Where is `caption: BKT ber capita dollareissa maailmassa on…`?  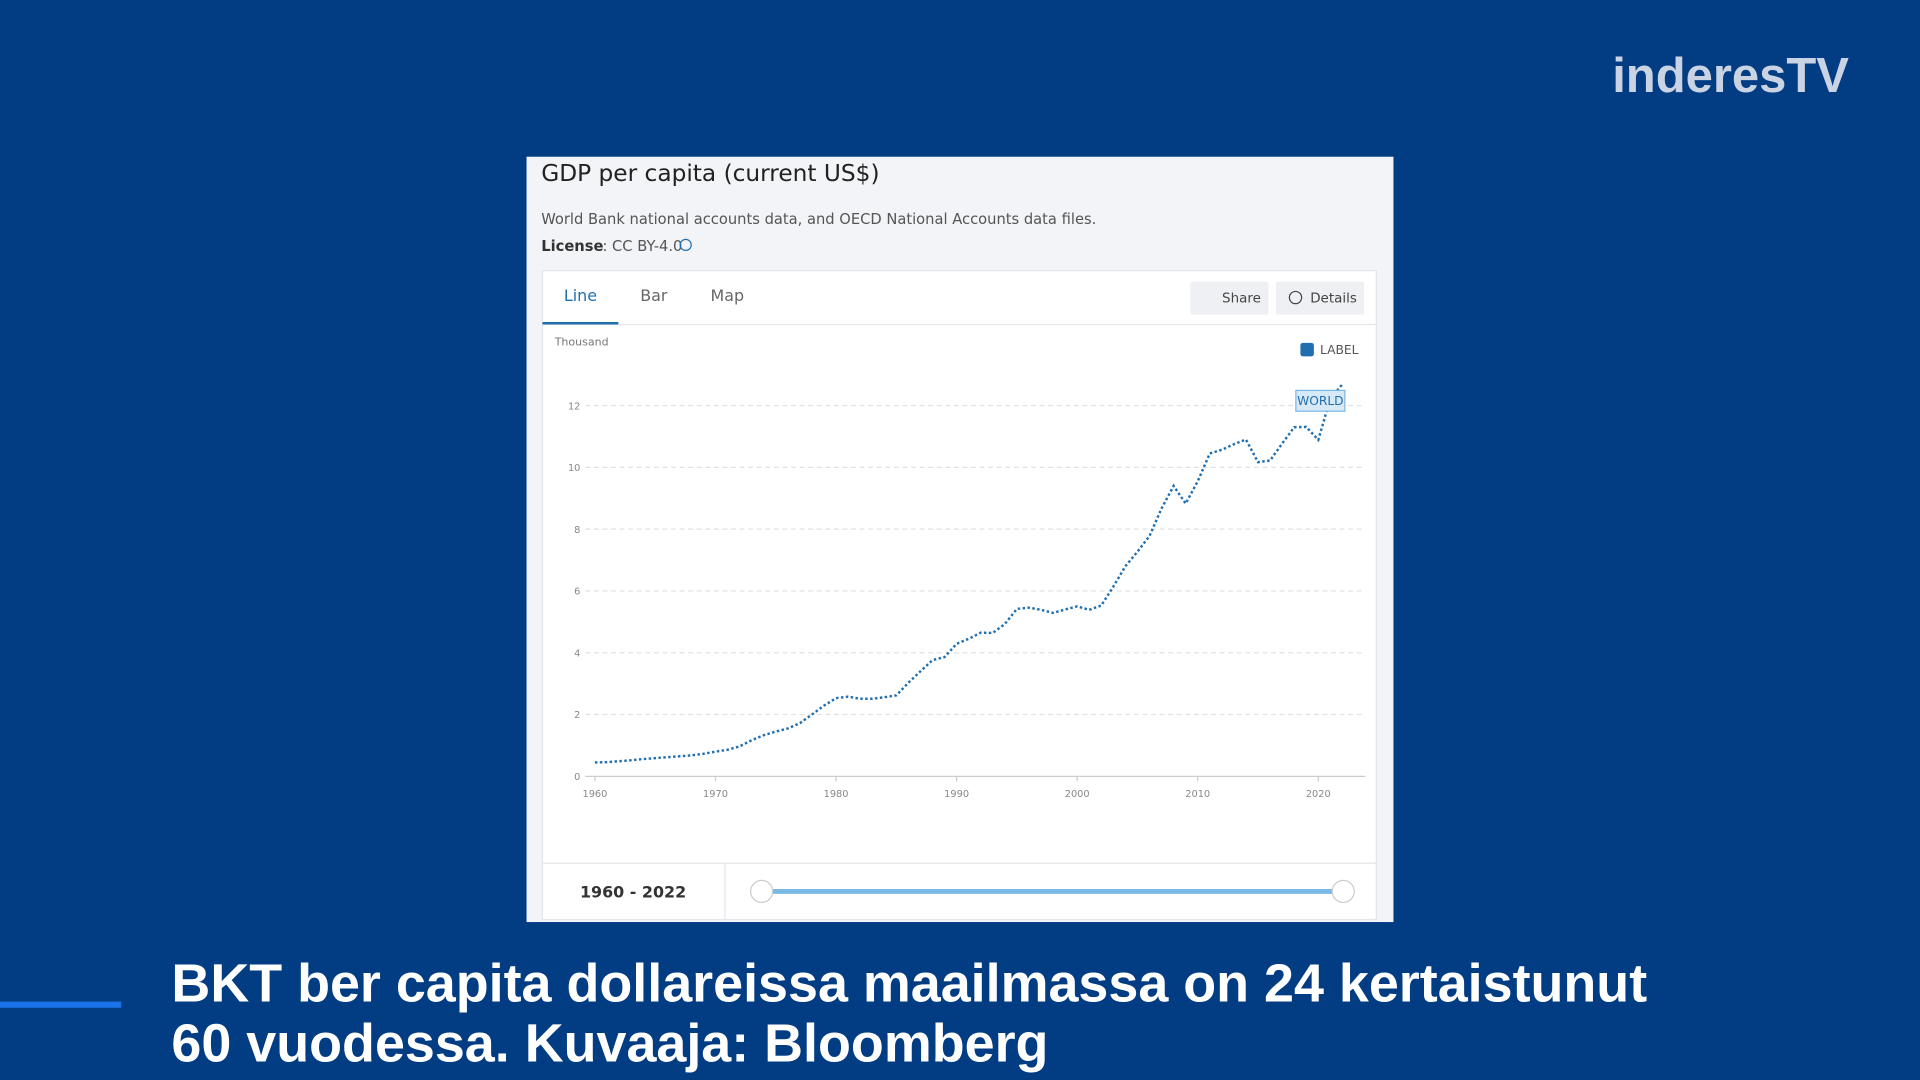 caption: BKT ber capita dollareissa maailmassa on… is located at coordinates (909, 984).